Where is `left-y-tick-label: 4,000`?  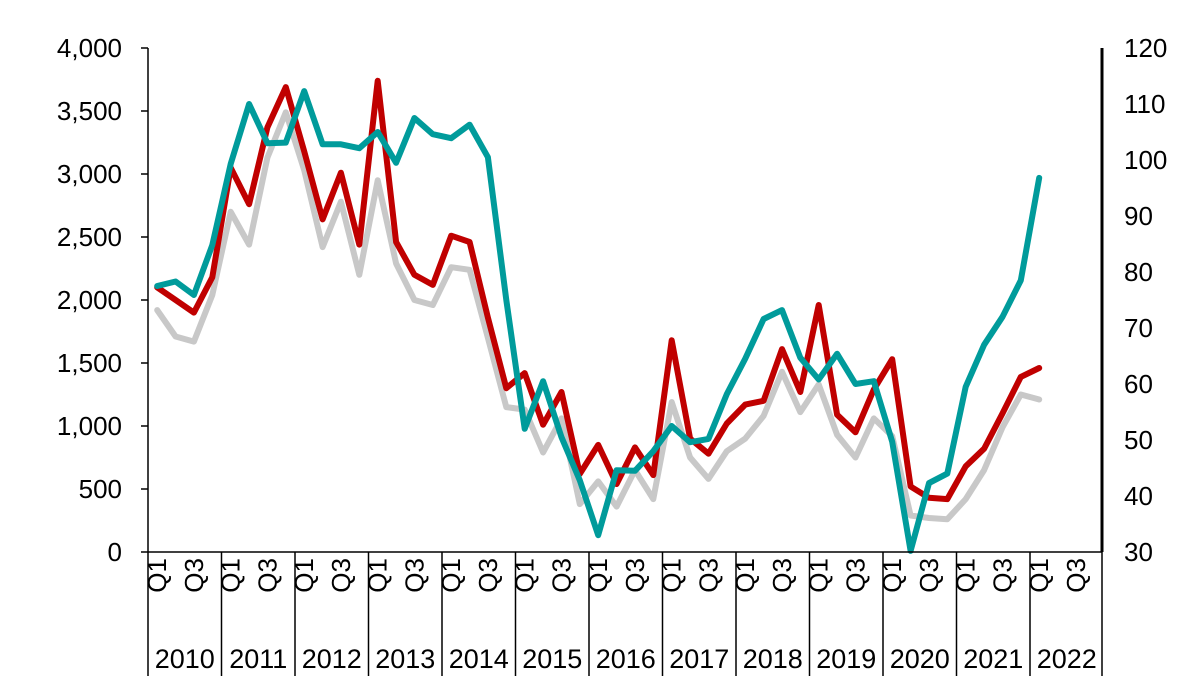 left-y-tick-label: 4,000 is located at coordinates (89, 48).